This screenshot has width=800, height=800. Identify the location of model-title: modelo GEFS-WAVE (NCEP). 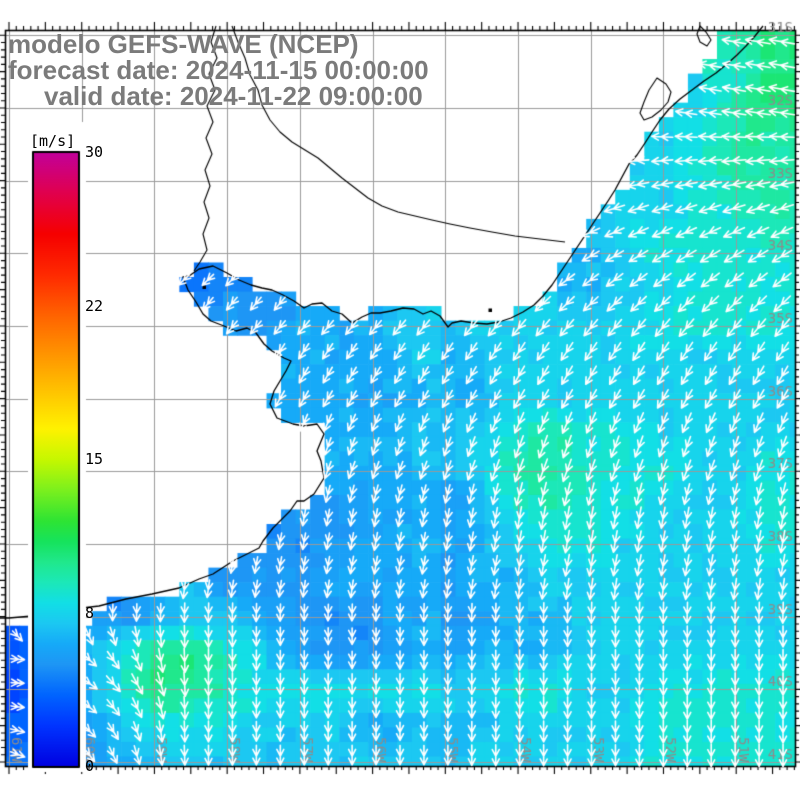
(183, 44).